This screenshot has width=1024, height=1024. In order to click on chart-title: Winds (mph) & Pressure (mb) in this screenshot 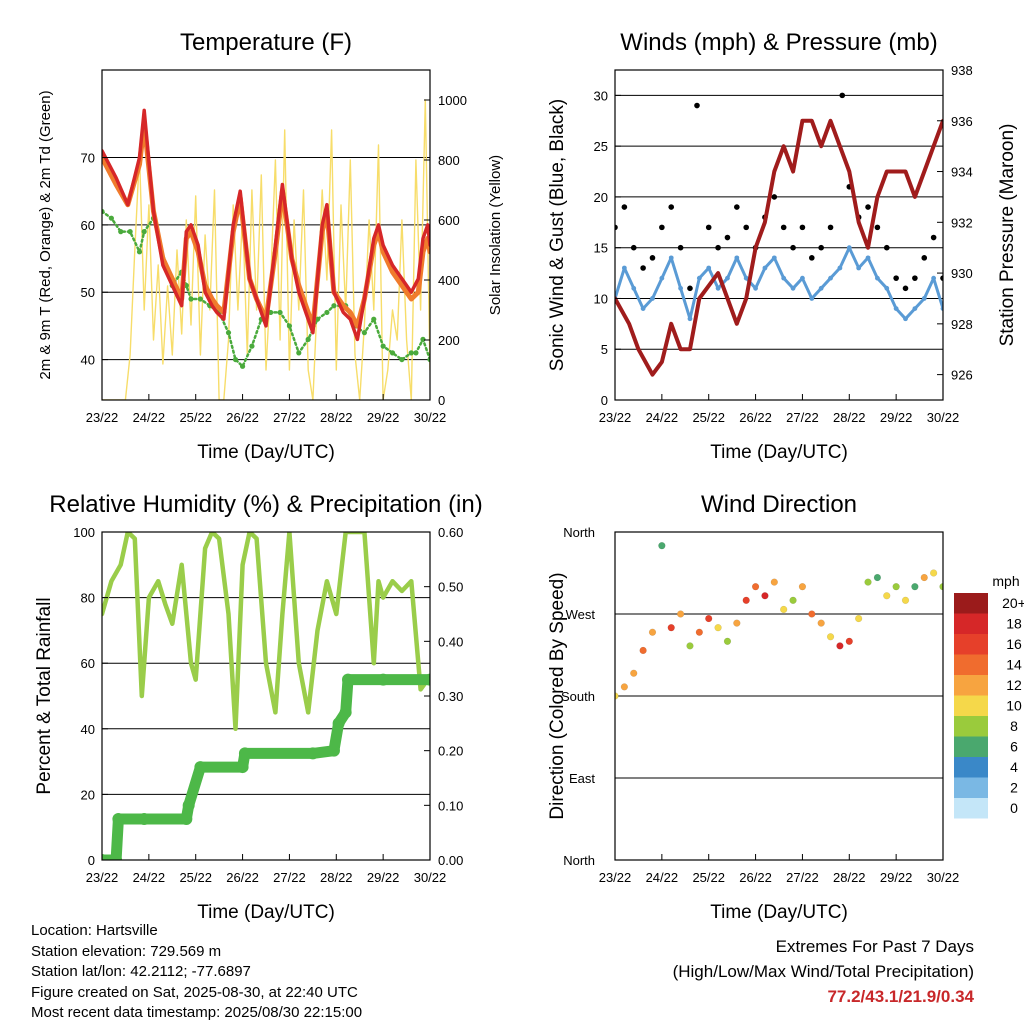, I will do `click(778, 42)`.